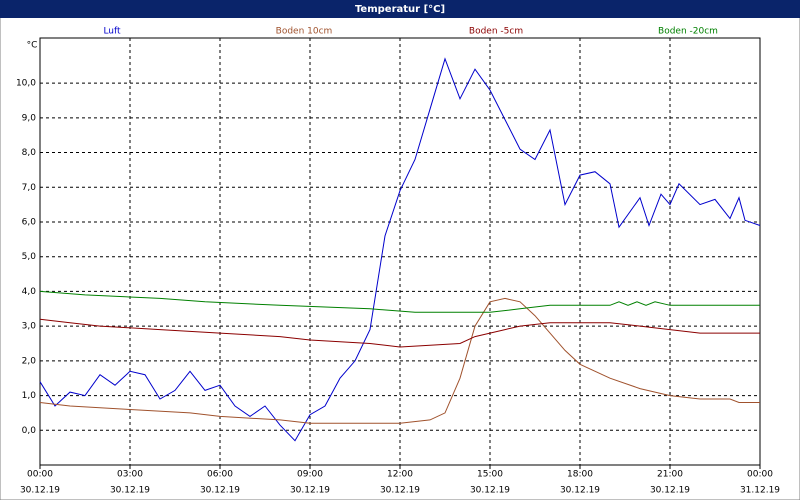  What do you see at coordinates (304, 32) in the screenshot?
I see `legend-entry: Boden 10cm` at bounding box center [304, 32].